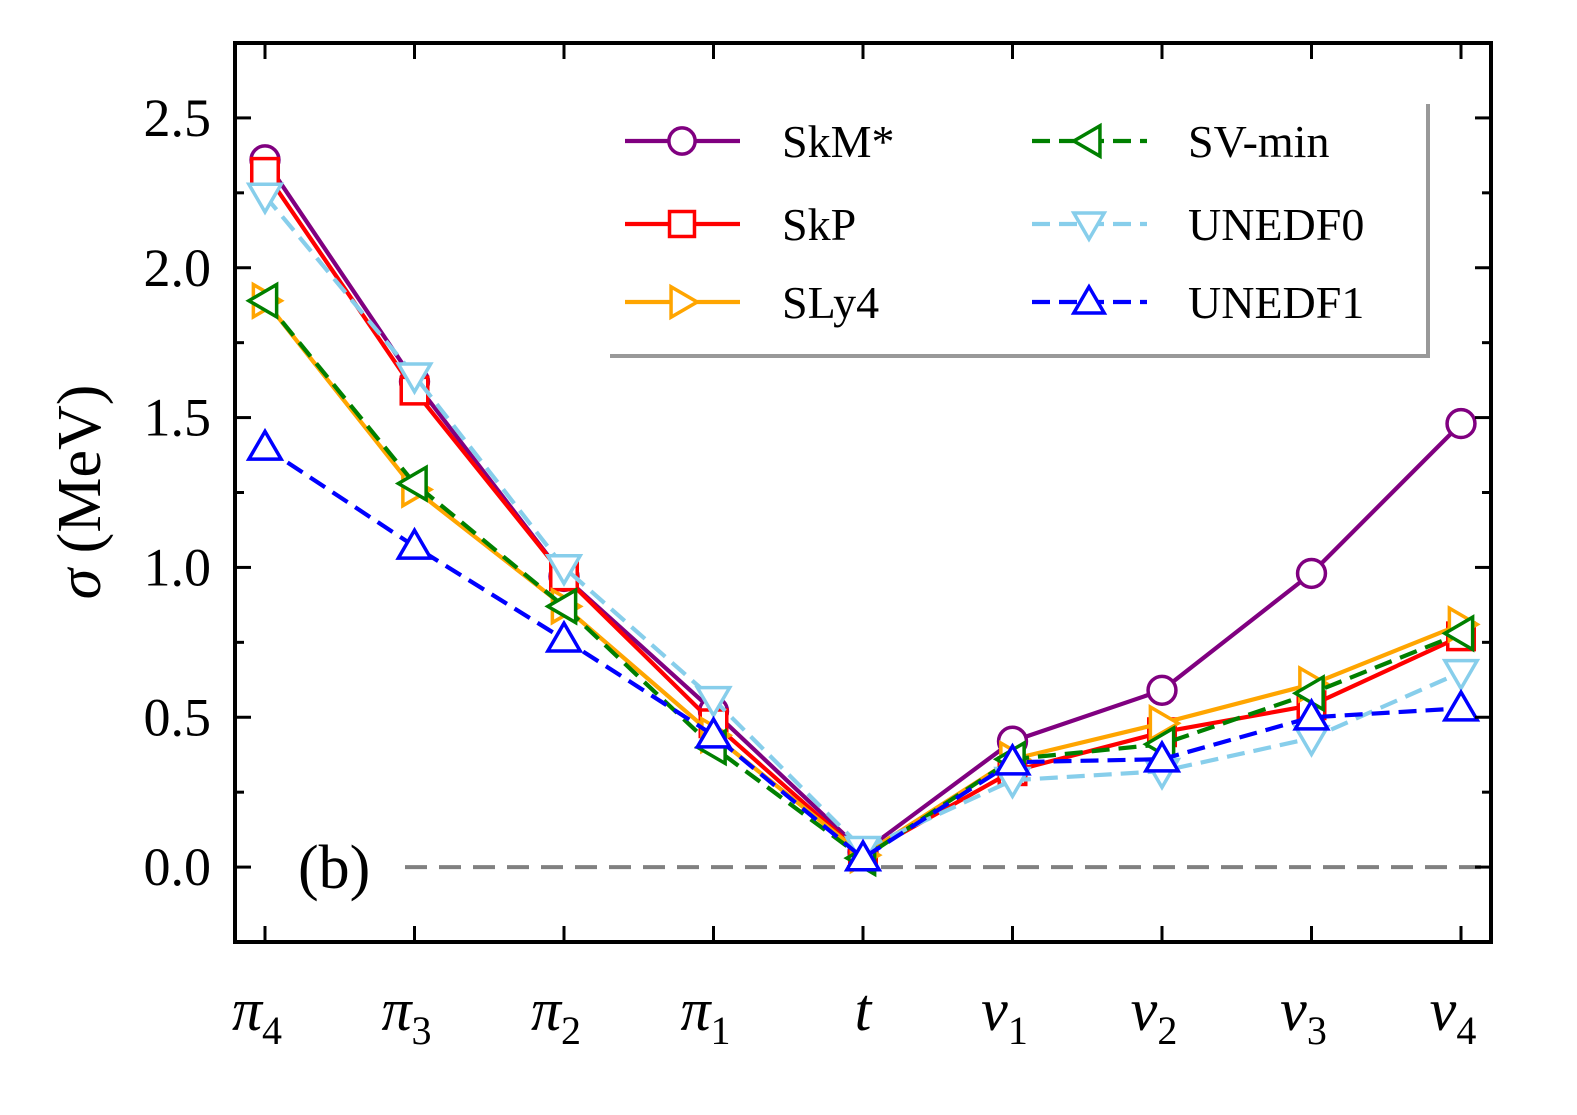 The height and width of the screenshot is (1115, 1577). What do you see at coordinates (1016, 227) in the screenshot?
I see `legend-box` at bounding box center [1016, 227].